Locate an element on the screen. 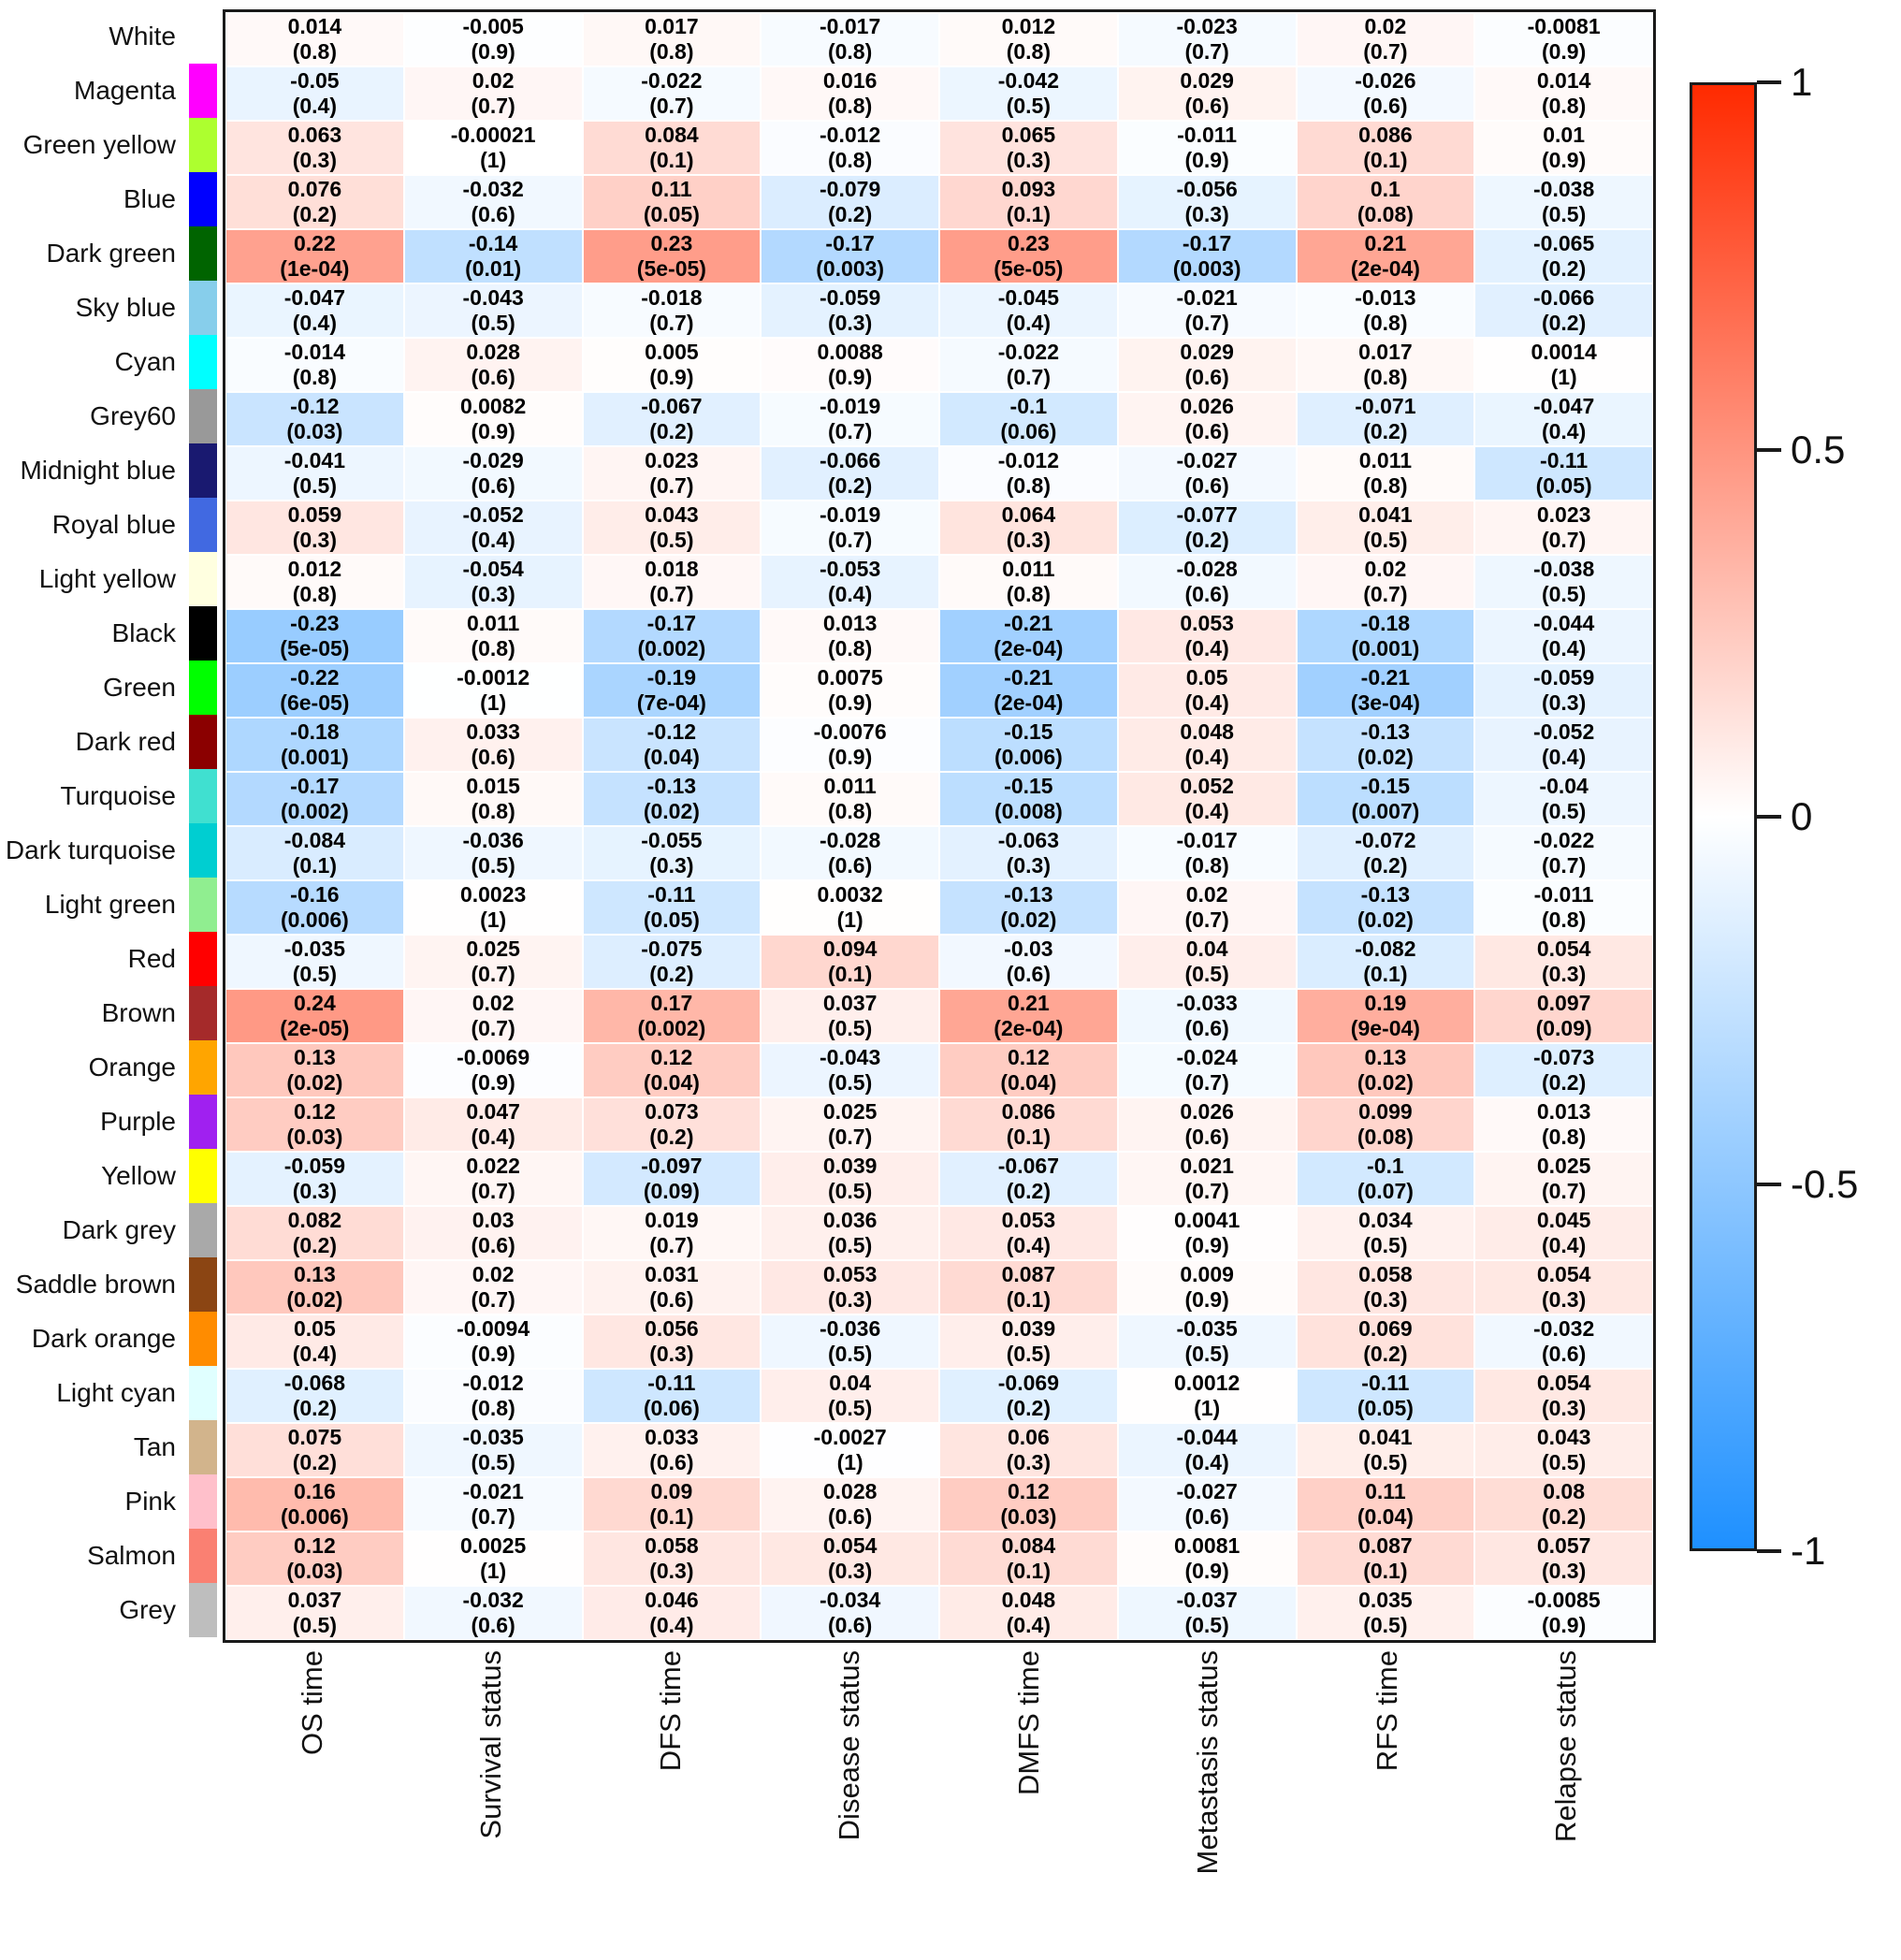 This screenshot has height=1960, width=1901. heatmap-cell: 0.039 (0.5) is located at coordinates (850, 1179).